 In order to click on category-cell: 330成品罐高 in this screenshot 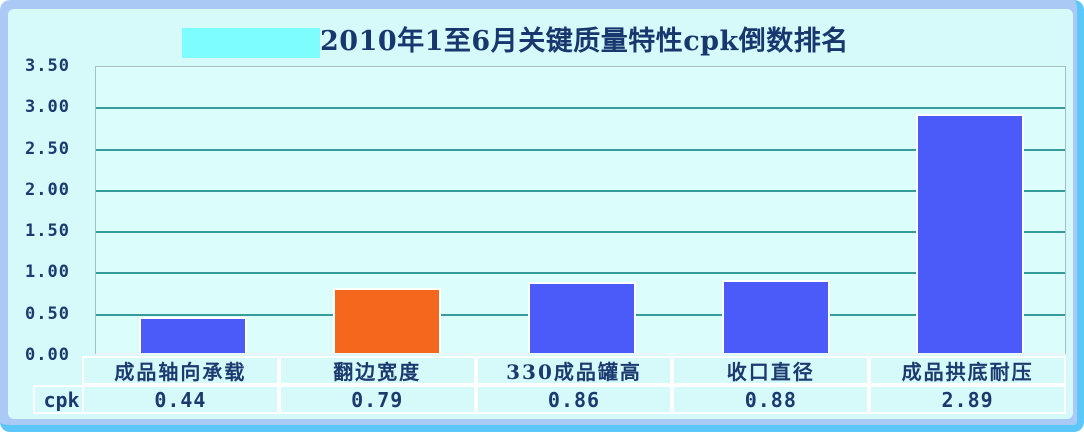, I will do `click(574, 370)`.